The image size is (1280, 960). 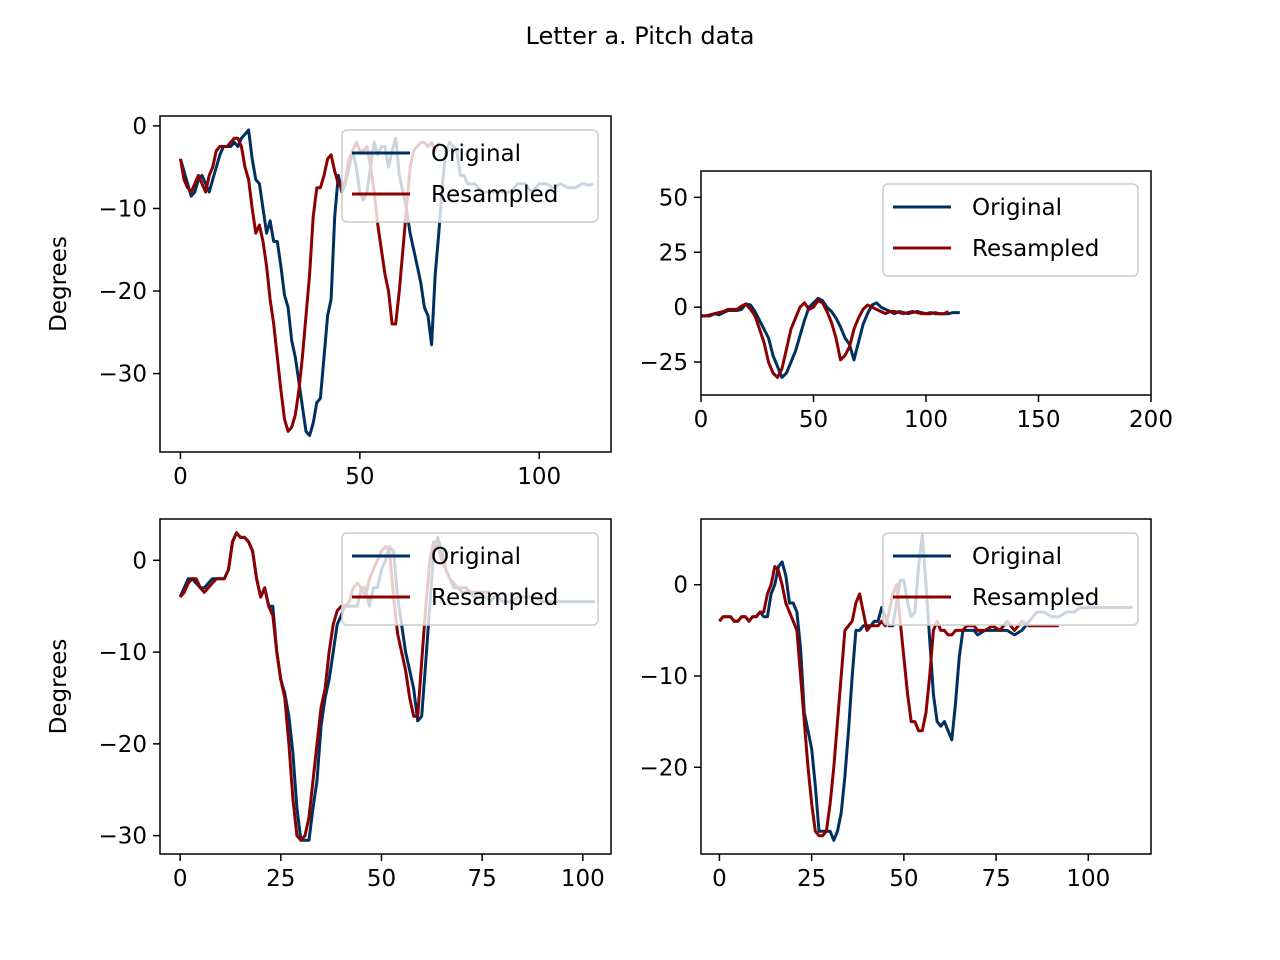 I want to click on y-tick-label: 50, so click(x=673, y=198).